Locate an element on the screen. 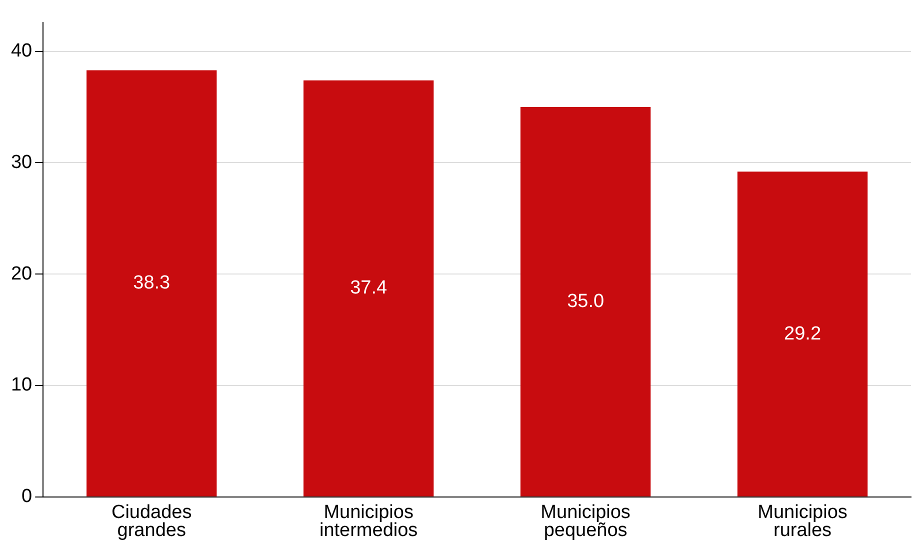 Image resolution: width=921 pixels, height=551 pixels. y-tick-label: 10 is located at coordinates (21, 385).